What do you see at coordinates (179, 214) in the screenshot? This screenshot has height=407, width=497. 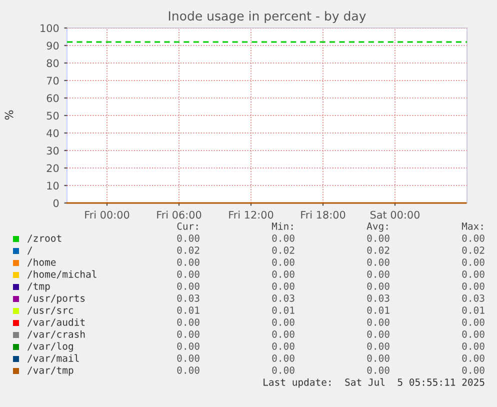 I see `x-tick-label: Fri 06:00` at bounding box center [179, 214].